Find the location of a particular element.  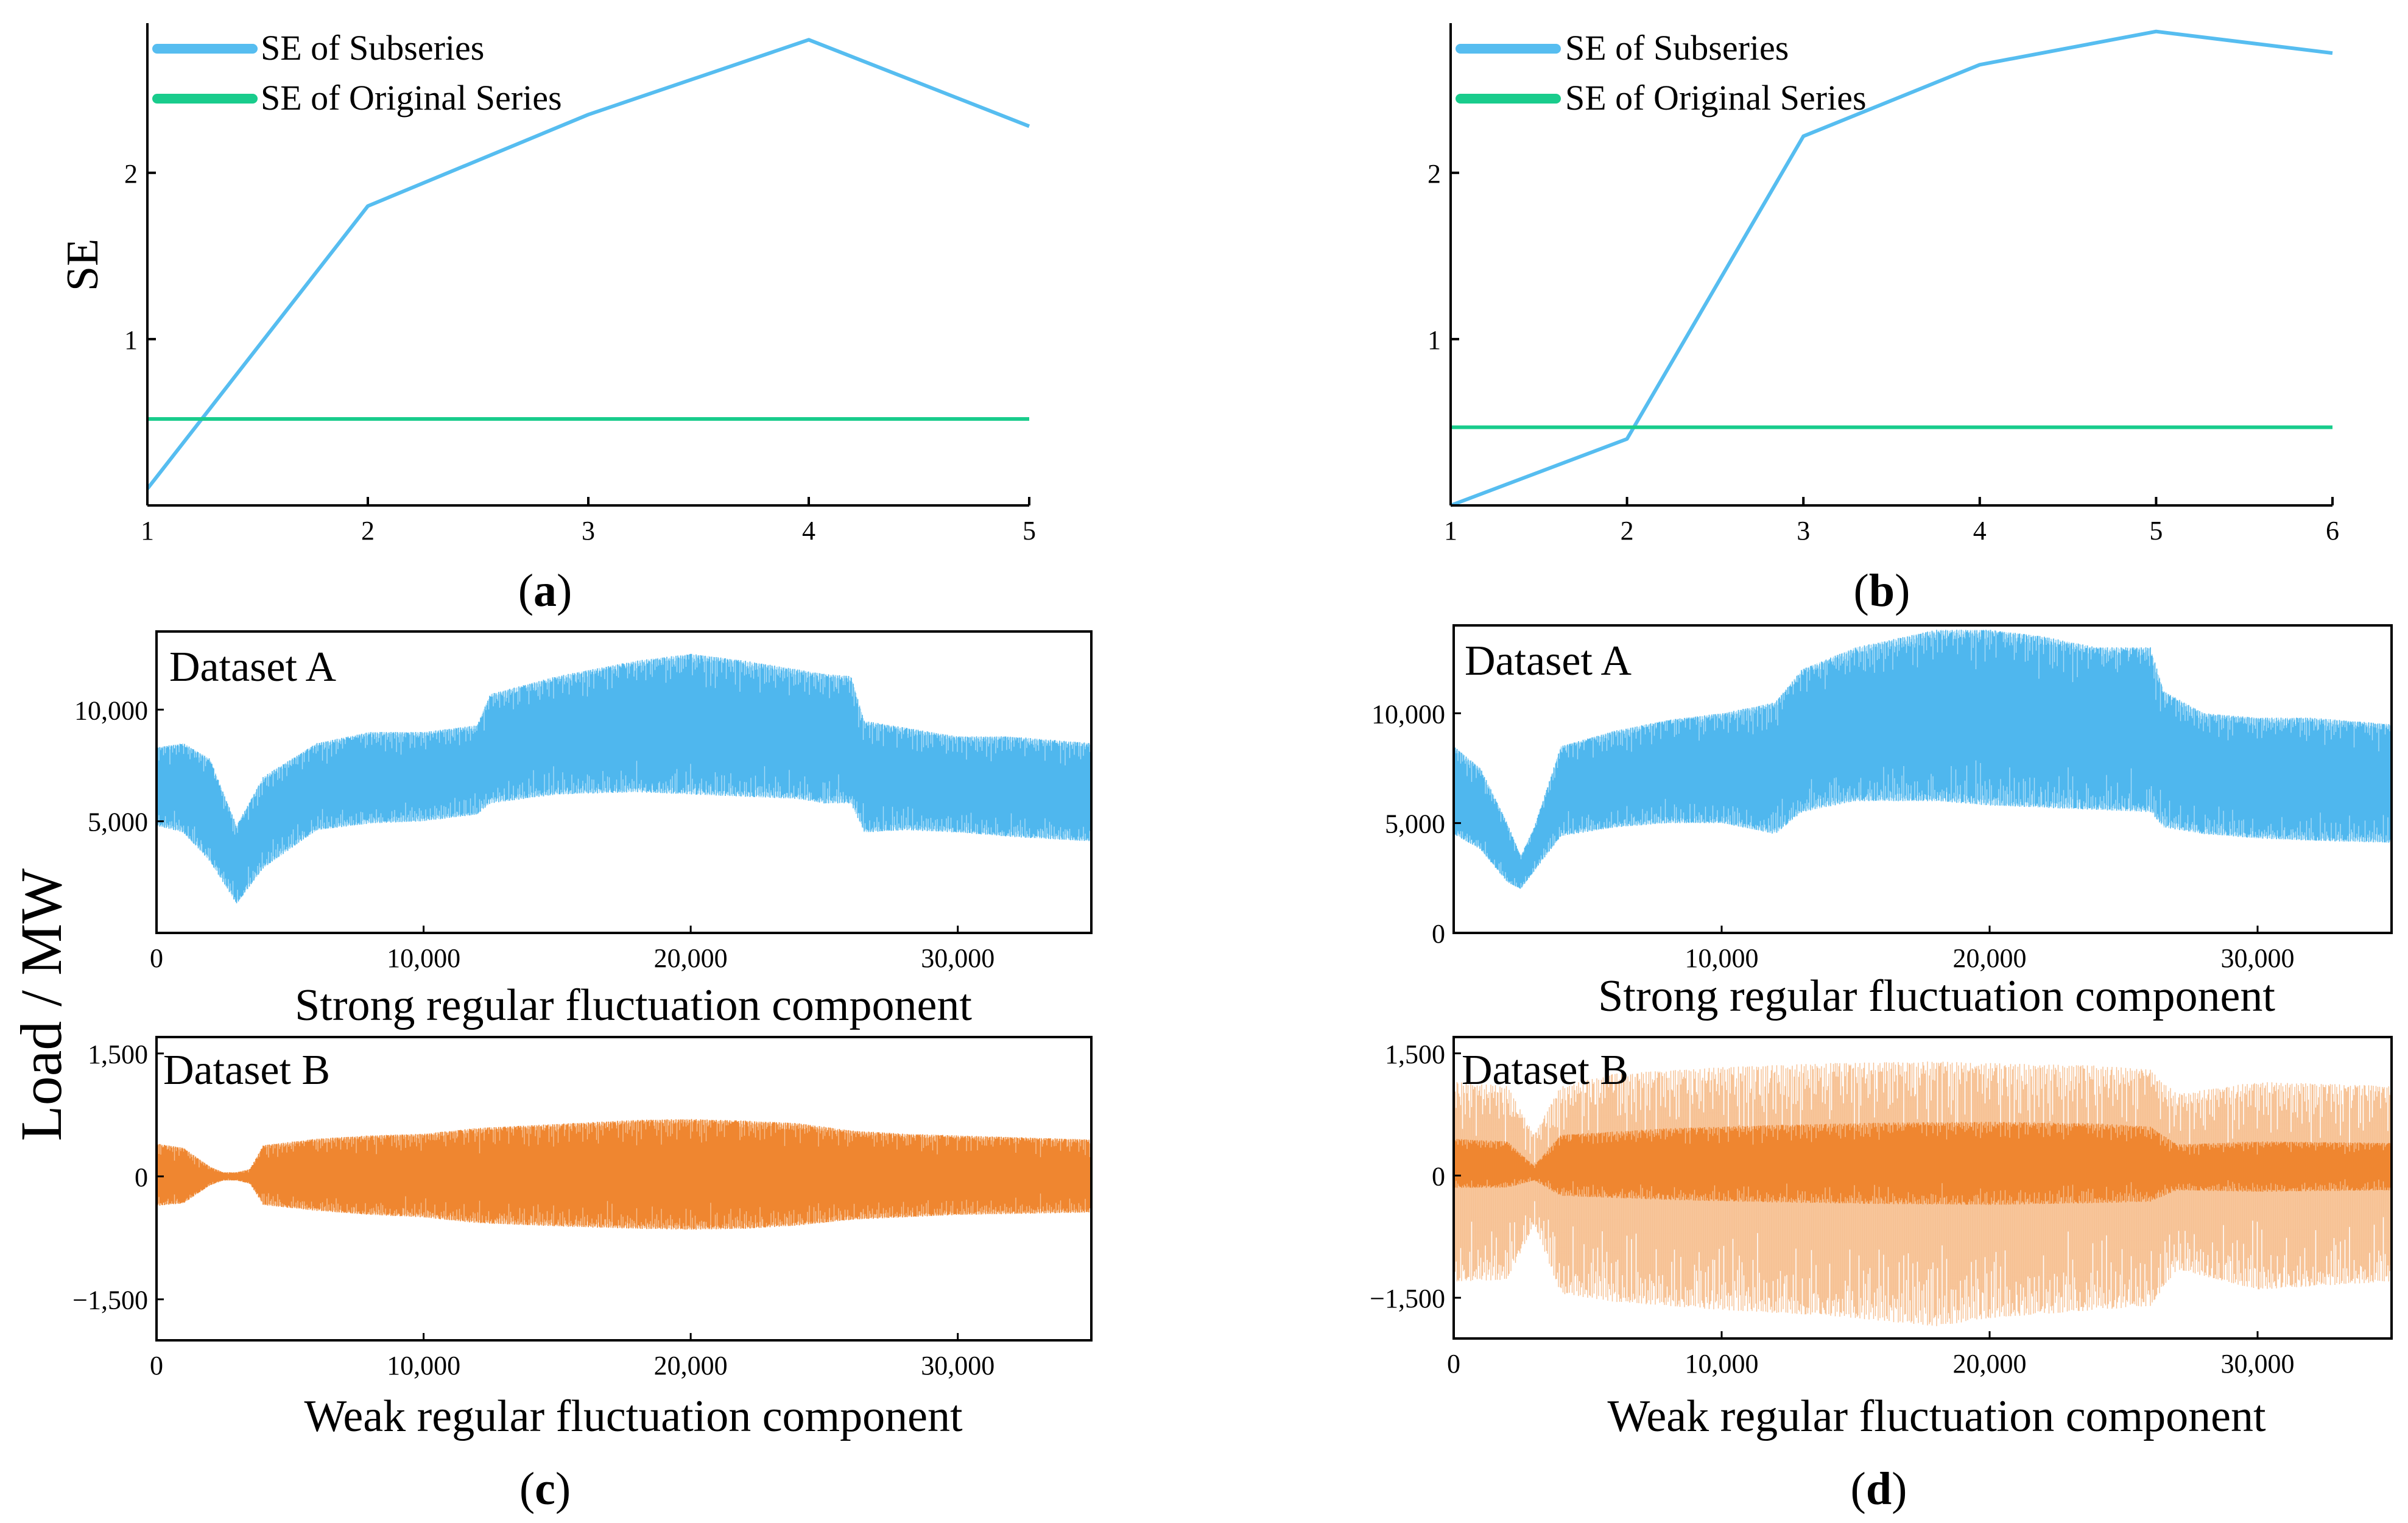

panel-a-caption: (a) is located at coordinates (545, 590).